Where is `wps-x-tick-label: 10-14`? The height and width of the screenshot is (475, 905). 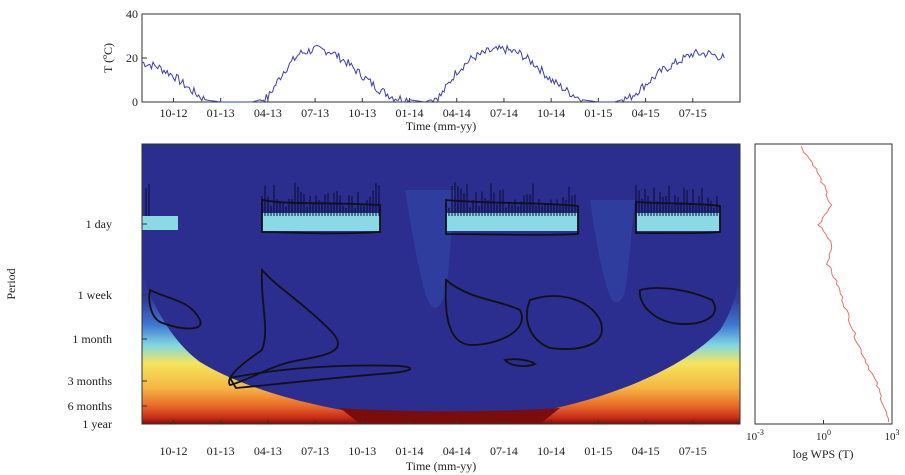 wps-x-tick-label: 10-14 is located at coordinates (551, 451).